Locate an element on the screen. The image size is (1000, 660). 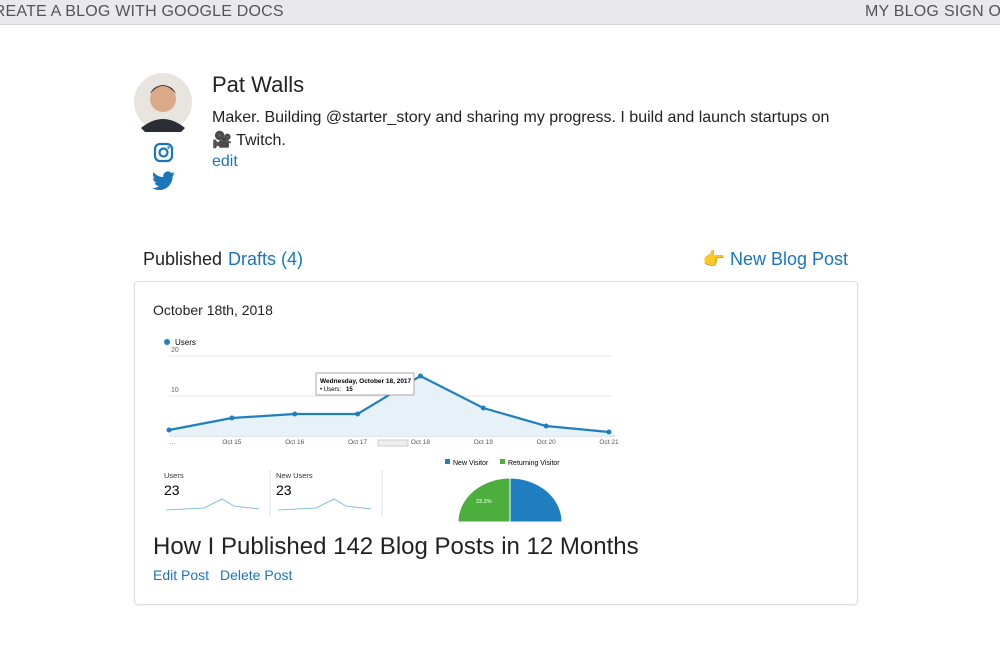
tooltip-value: 15 is located at coordinates (349, 390).